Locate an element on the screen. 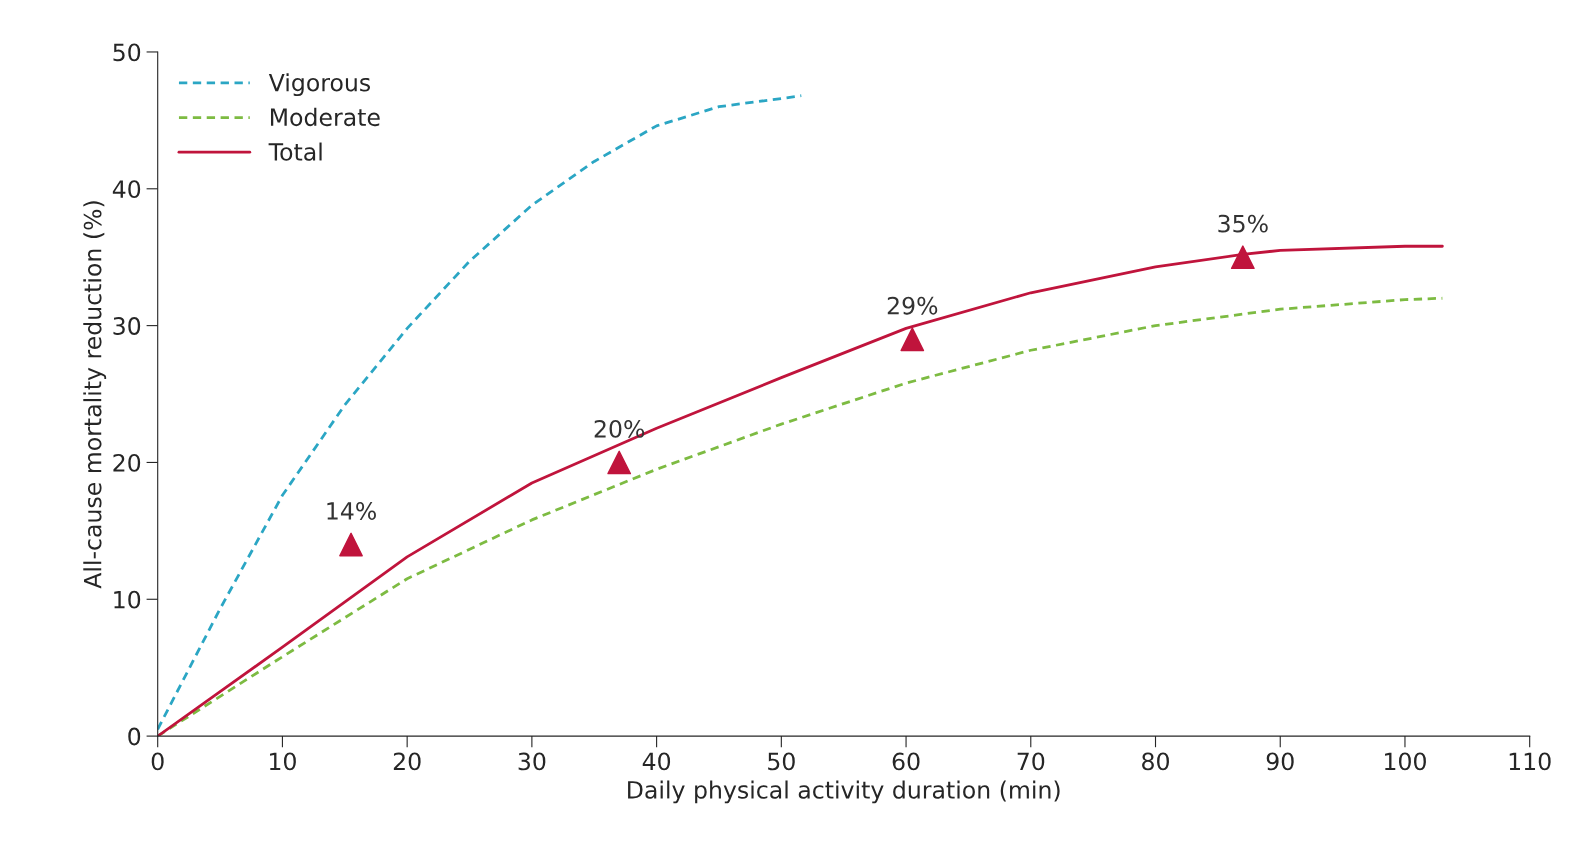 The image size is (1577, 866). data-label: 29% is located at coordinates (912, 305).